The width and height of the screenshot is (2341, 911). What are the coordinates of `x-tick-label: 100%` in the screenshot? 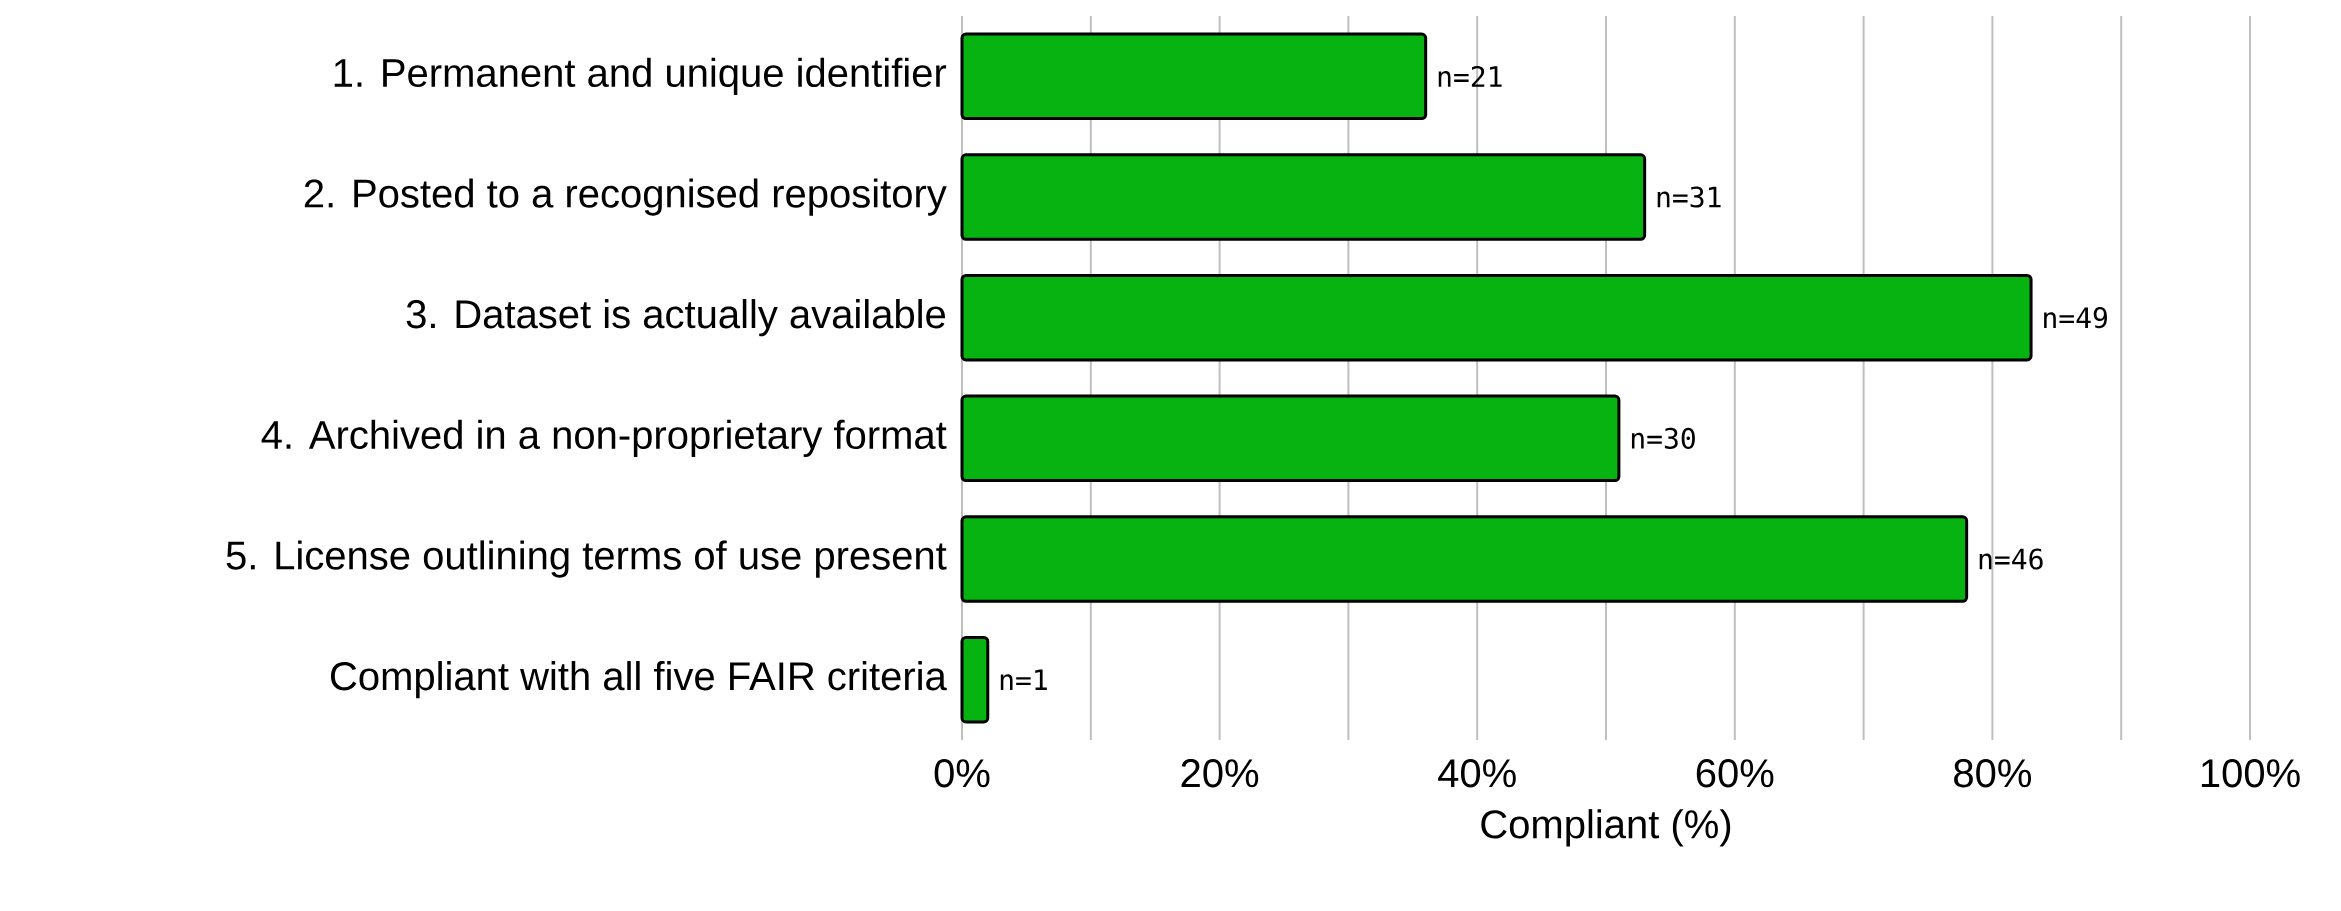 It's located at (2250, 773).